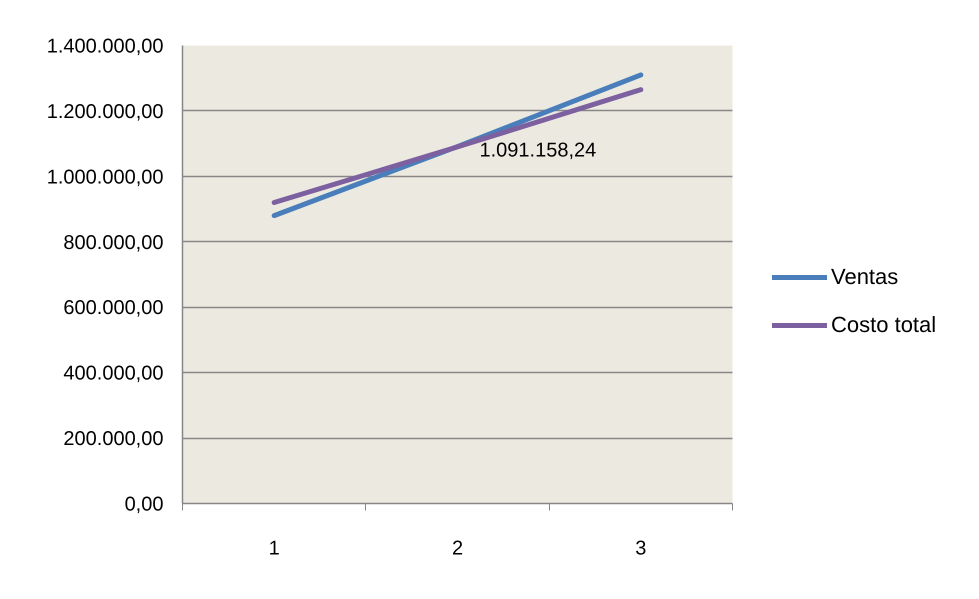  Describe the element at coordinates (105, 177) in the screenshot. I see `y-tick-label: 1.000.000,00` at that location.